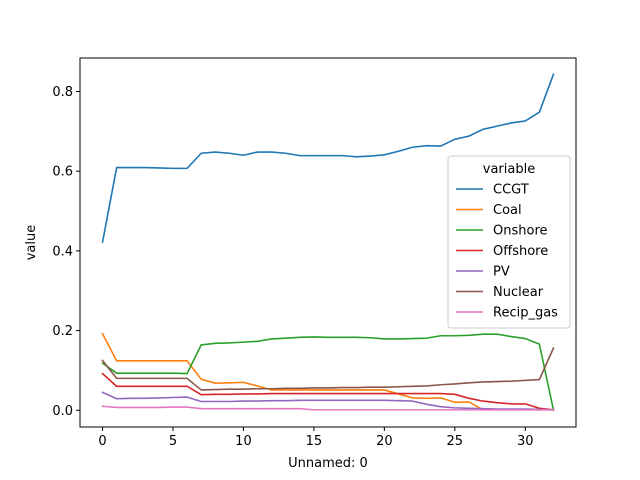 This screenshot has width=640, height=480. What do you see at coordinates (62, 251) in the screenshot?
I see `y-tick-label: 0.4` at bounding box center [62, 251].